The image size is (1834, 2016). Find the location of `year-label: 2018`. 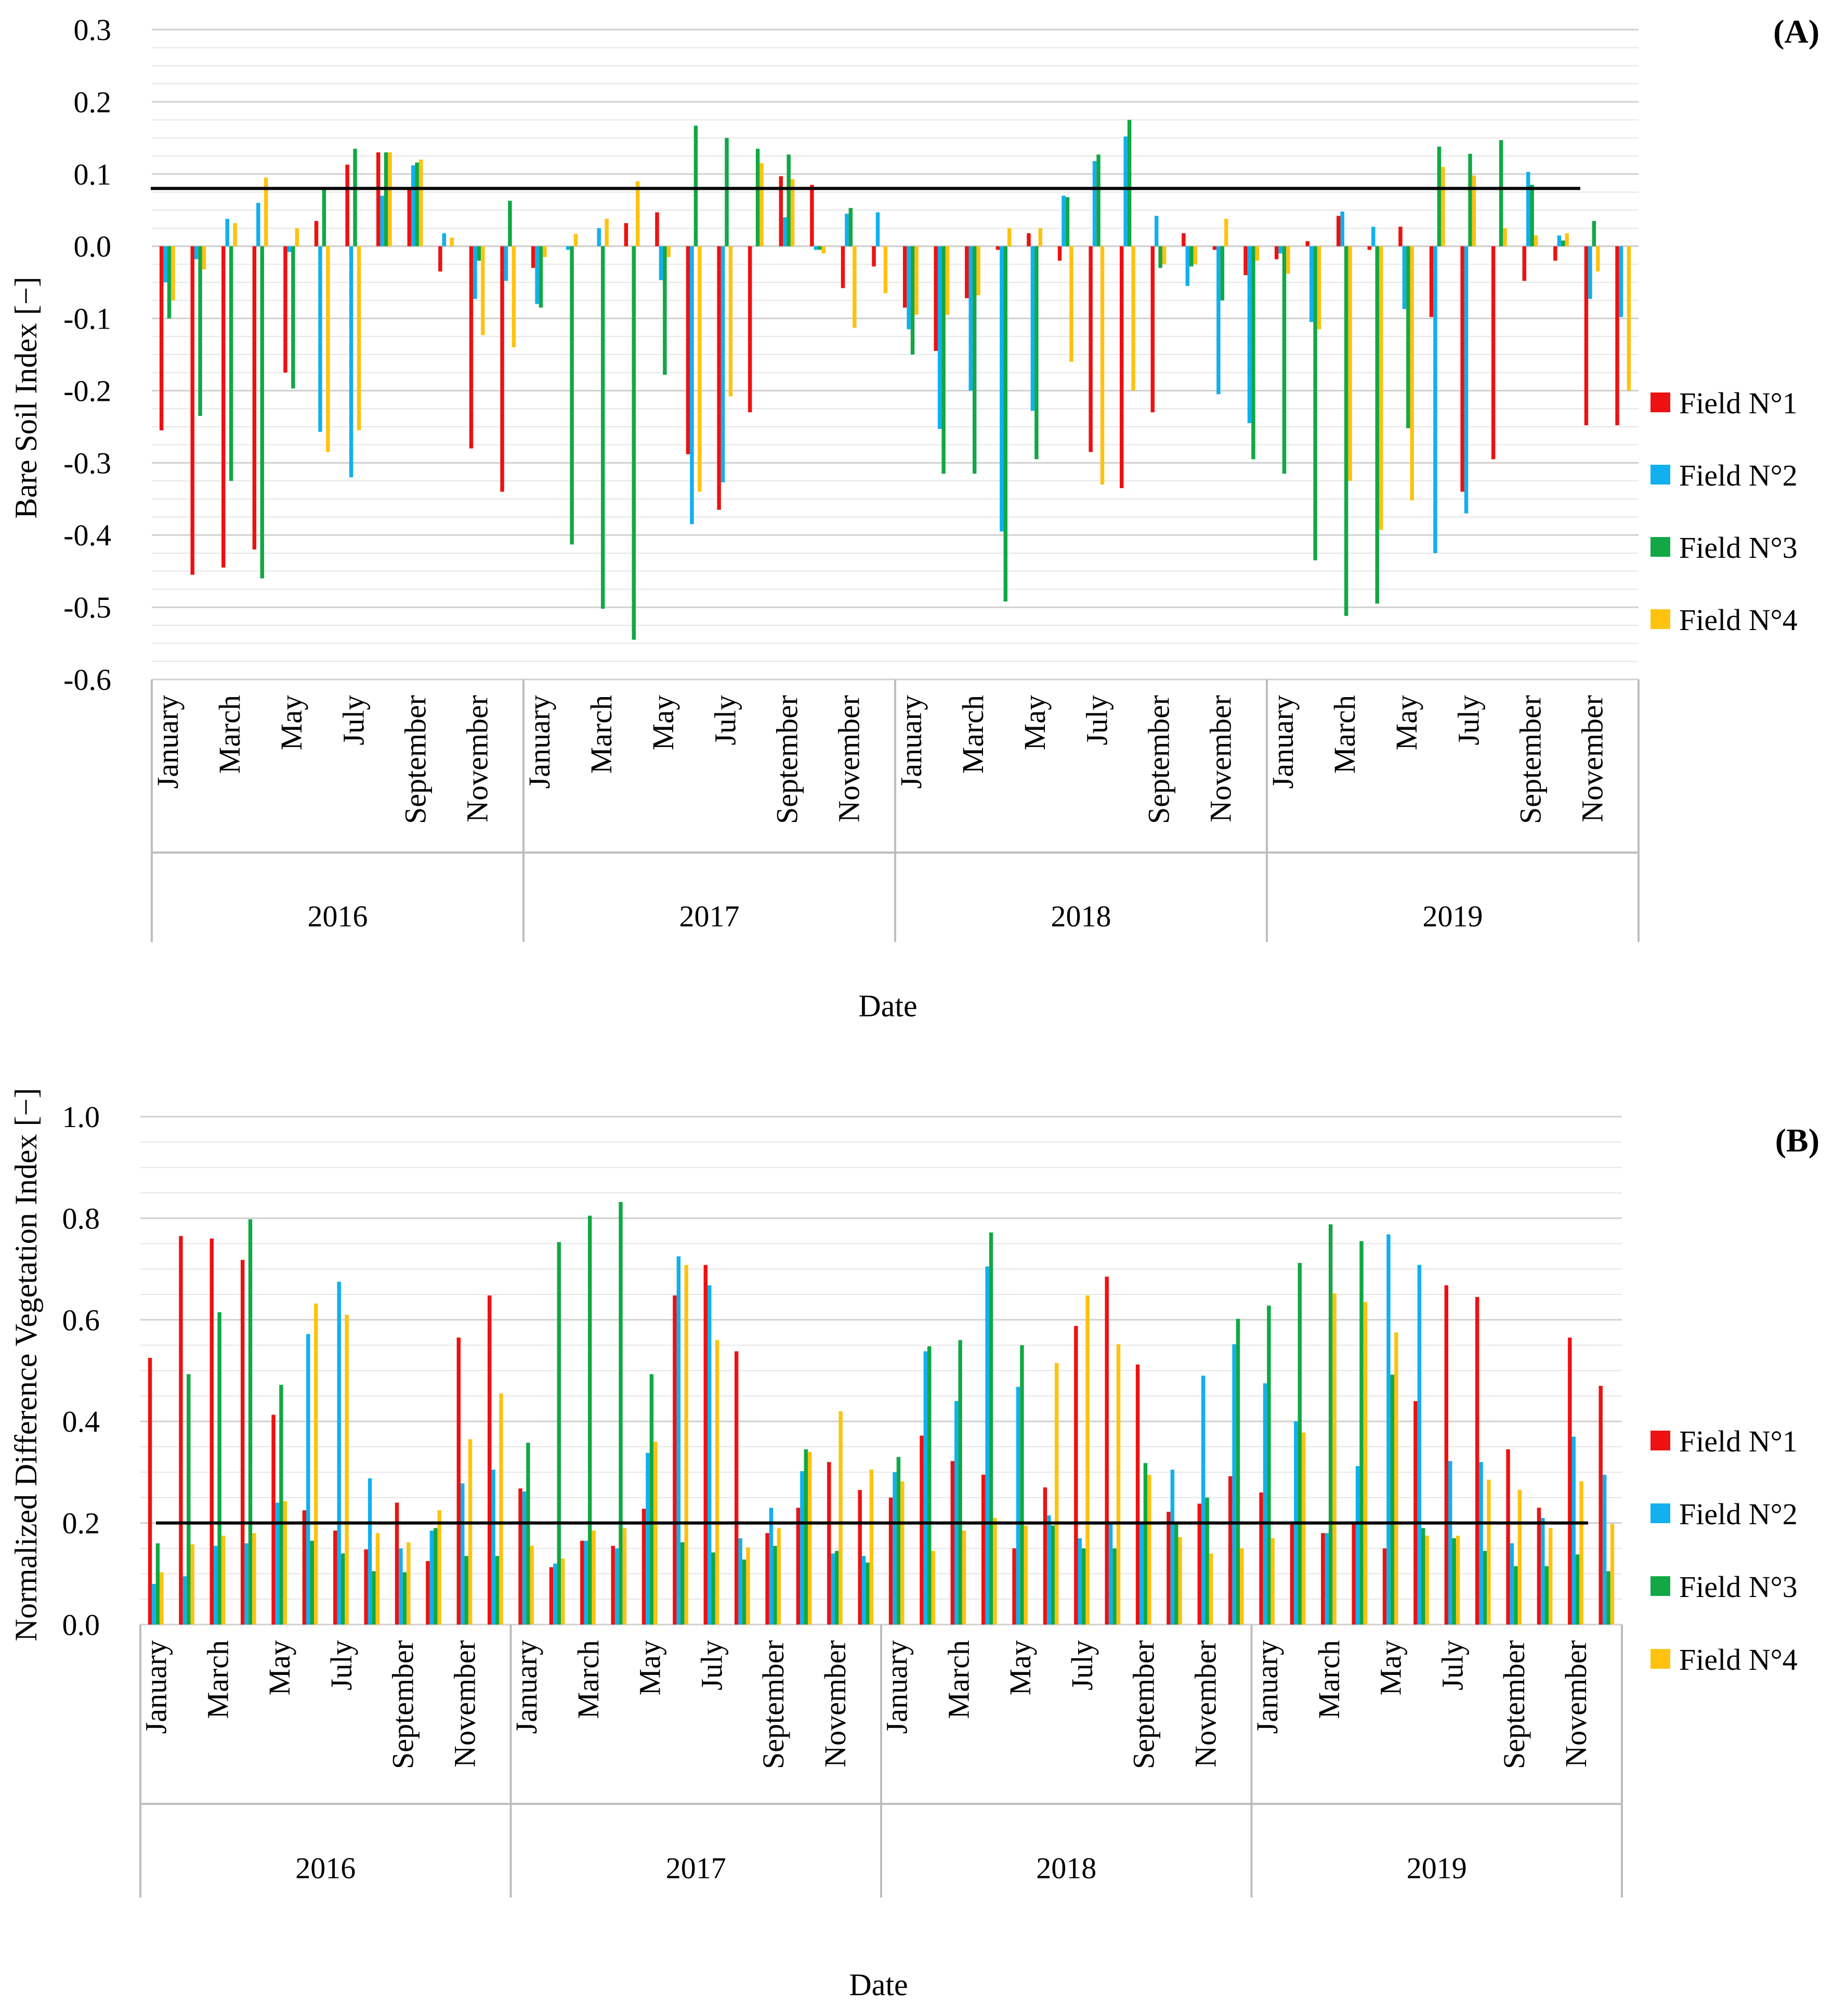

year-label: 2018 is located at coordinates (1081, 916).